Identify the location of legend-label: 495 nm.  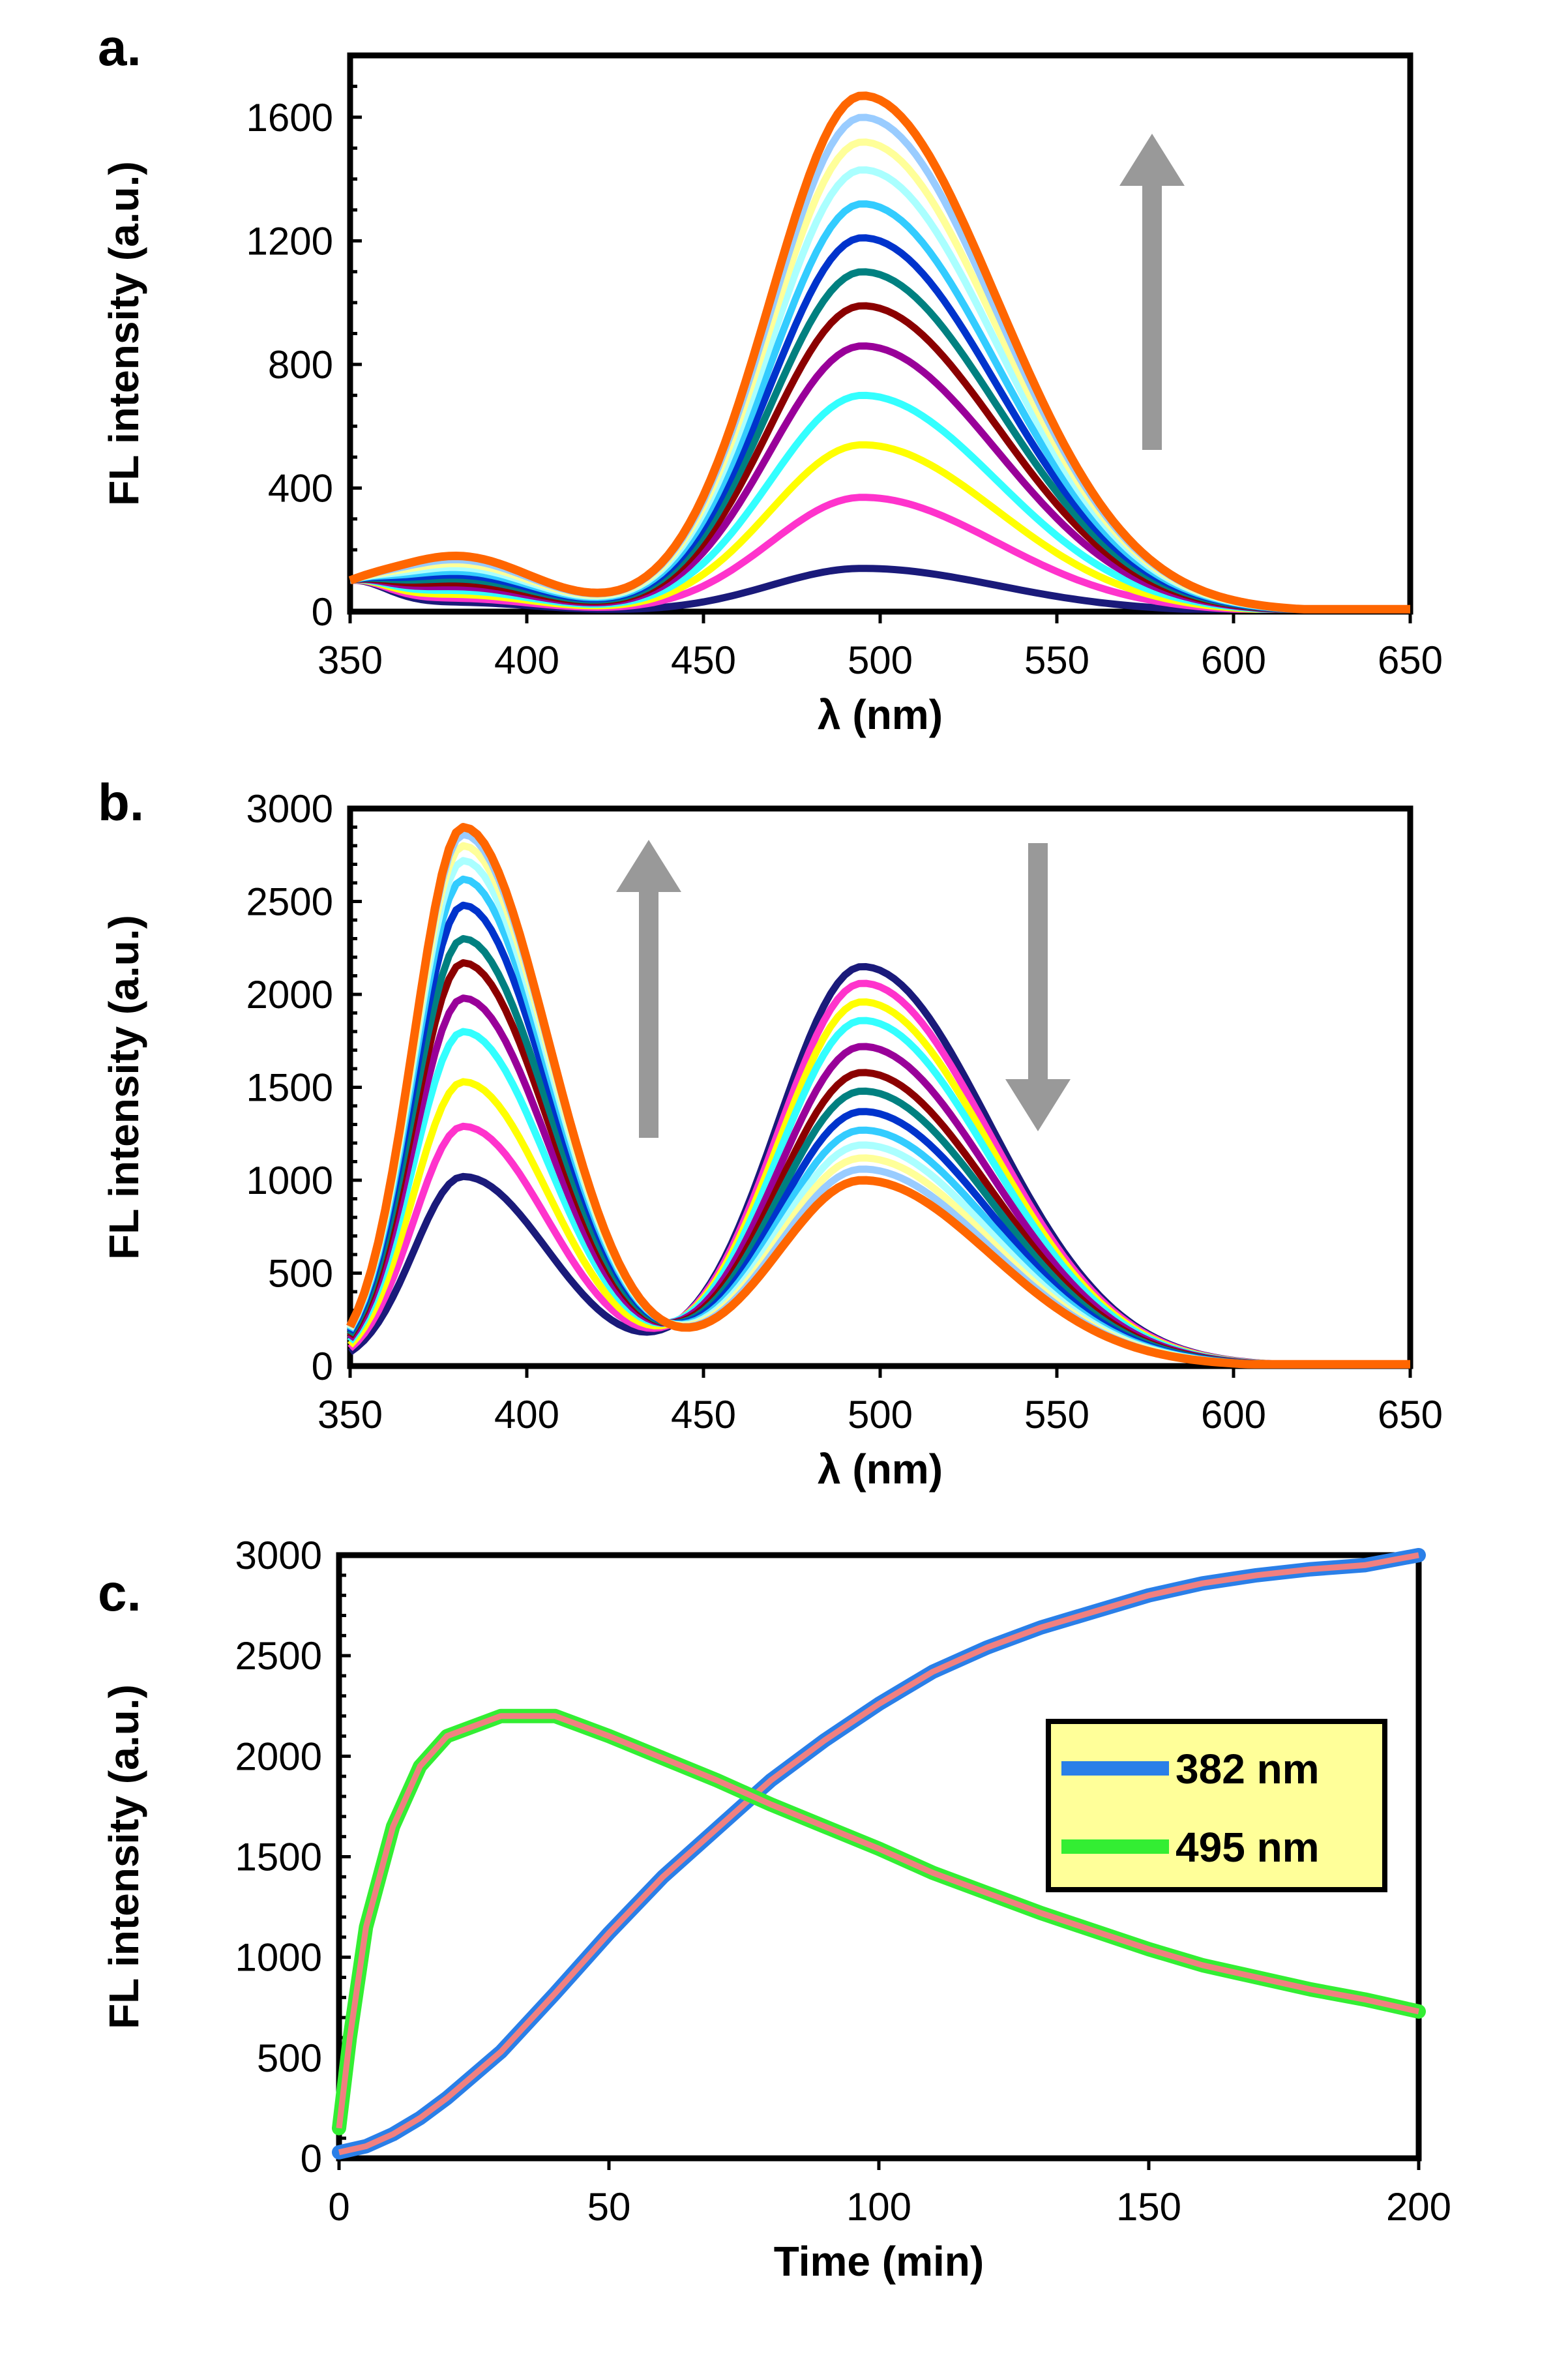
(1248, 1847).